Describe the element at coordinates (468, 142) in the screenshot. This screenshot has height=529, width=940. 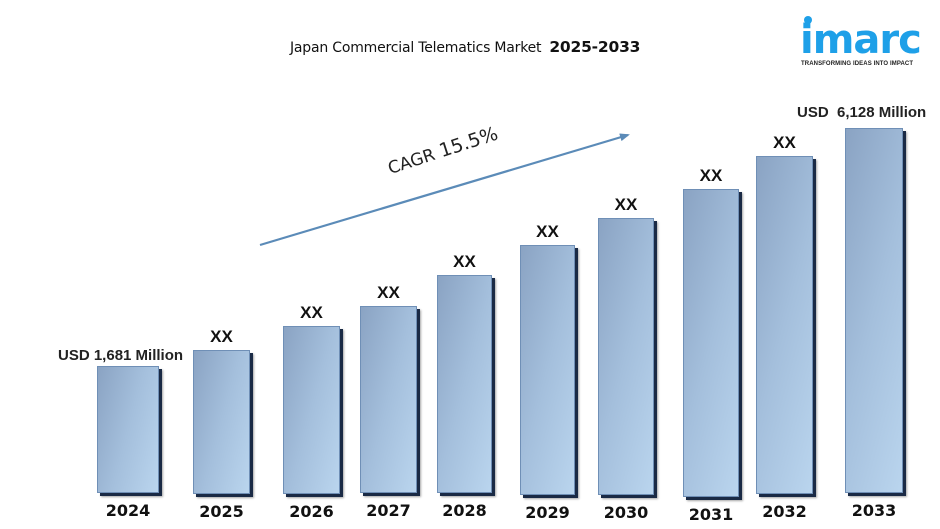
I see `cagr-value: 15.5%` at that location.